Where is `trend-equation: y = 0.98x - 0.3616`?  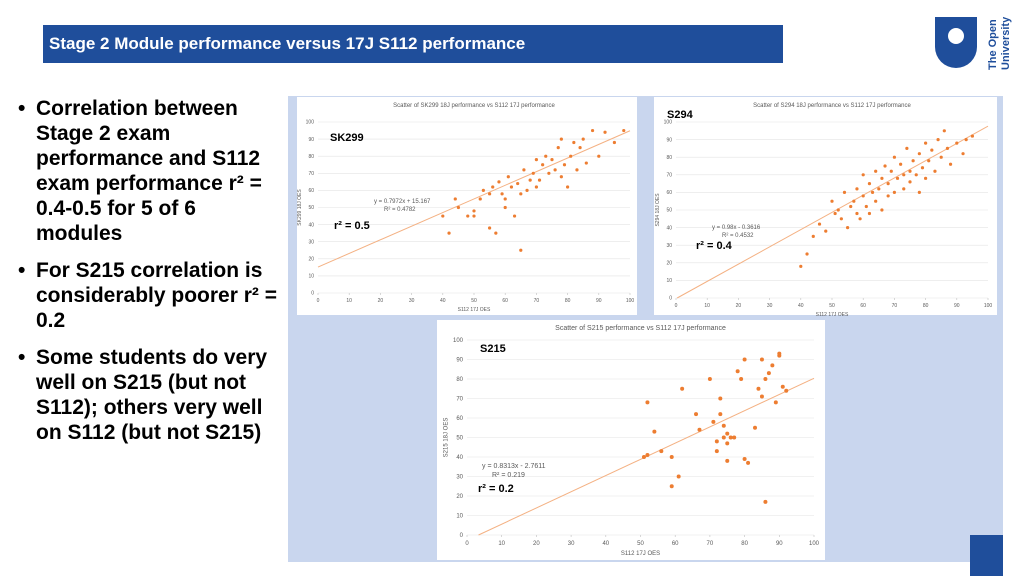
trend-equation: y = 0.98x - 0.3616 is located at coordinates (736, 228).